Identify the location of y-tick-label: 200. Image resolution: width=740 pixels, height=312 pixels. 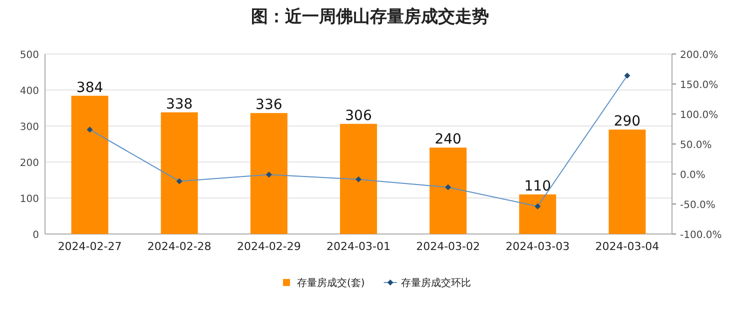
(29, 163).